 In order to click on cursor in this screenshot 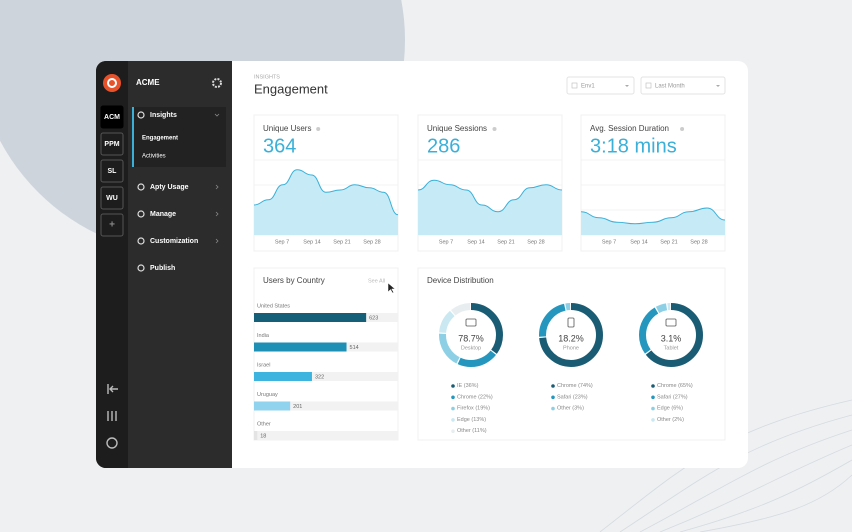, I will do `click(391, 288)`.